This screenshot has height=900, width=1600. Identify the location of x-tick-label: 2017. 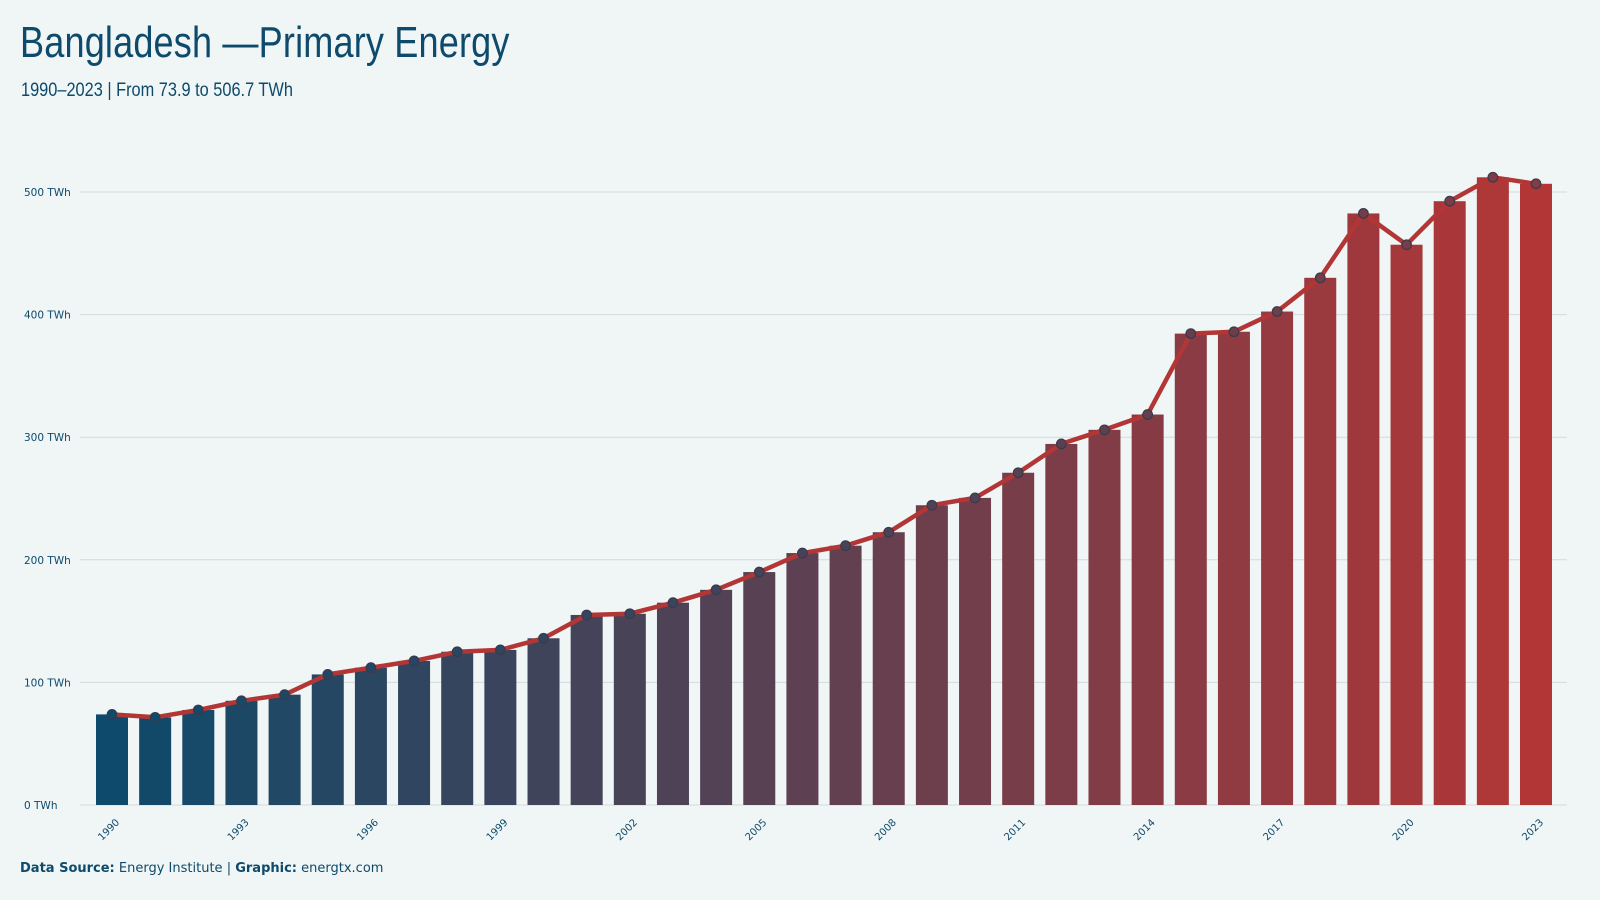
(1274, 830).